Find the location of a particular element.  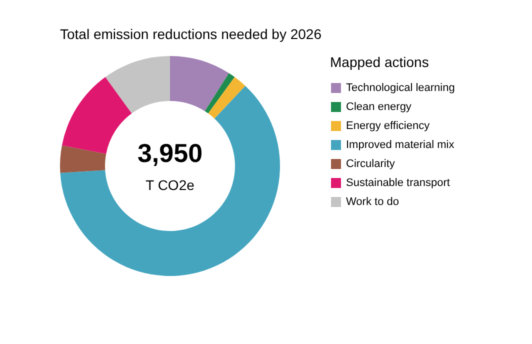

legend-label: Clean energy is located at coordinates (379, 107).